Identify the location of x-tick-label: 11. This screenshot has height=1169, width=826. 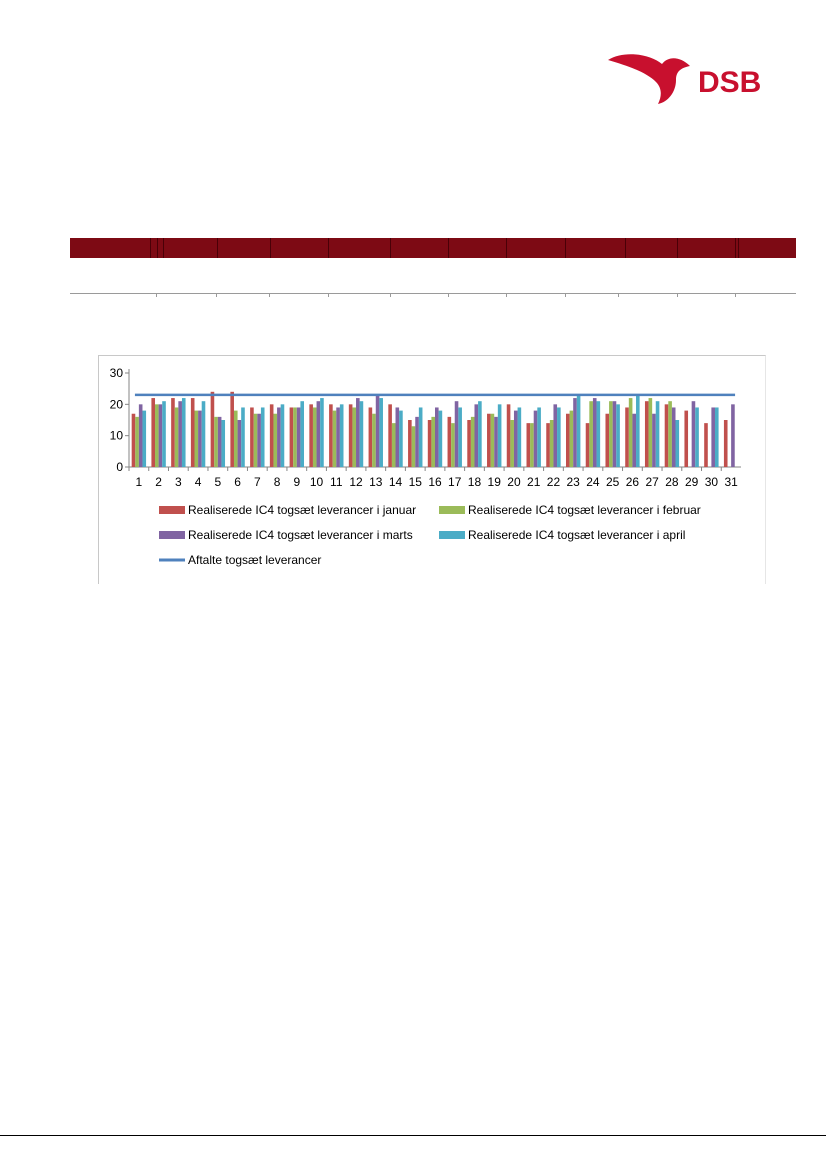
(336, 482).